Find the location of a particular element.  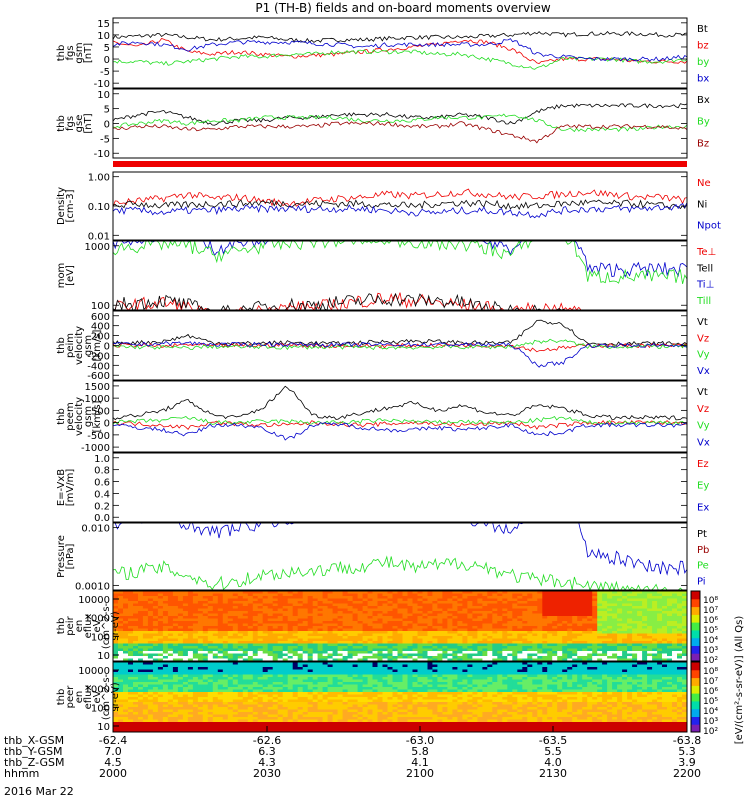

y-axis-label: [eV] is located at coordinates (70, 275).